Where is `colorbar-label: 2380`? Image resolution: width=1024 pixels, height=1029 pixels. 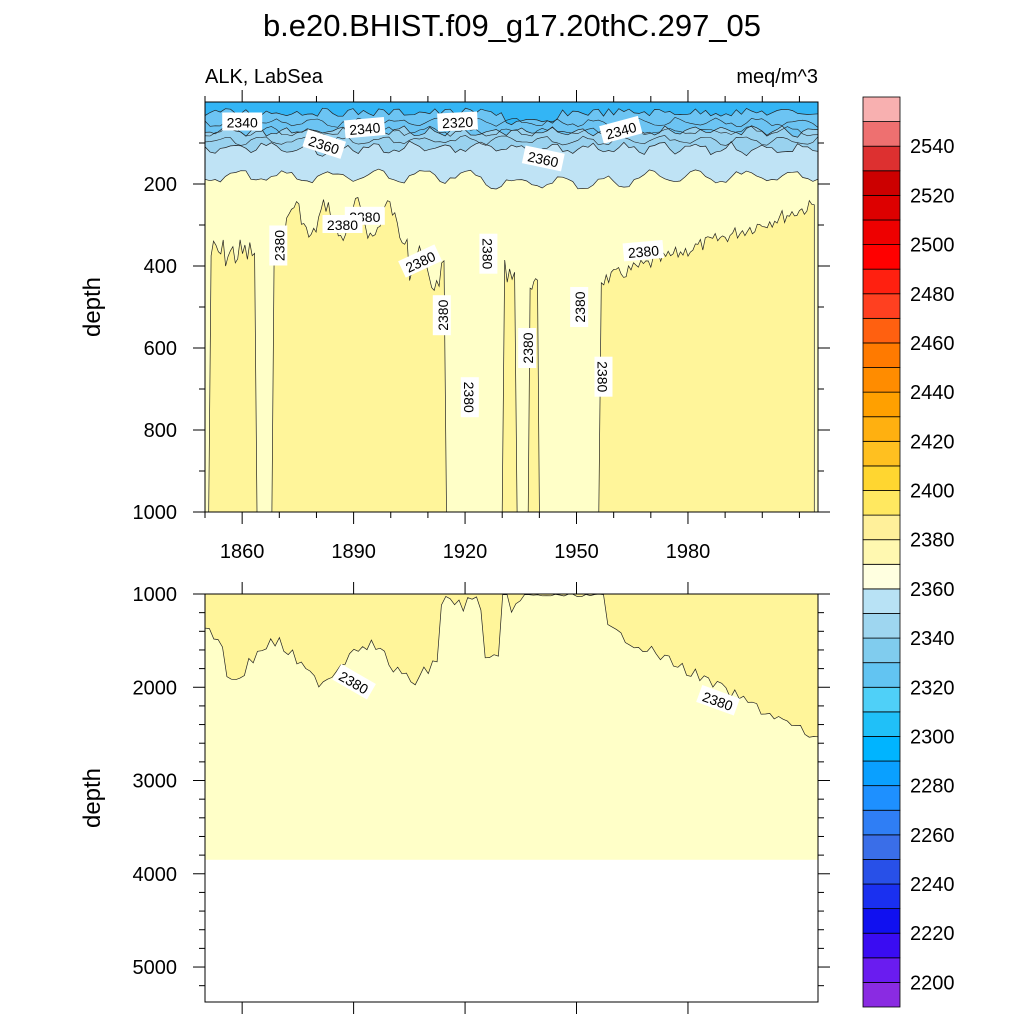
colorbar-label: 2380 is located at coordinates (932, 541).